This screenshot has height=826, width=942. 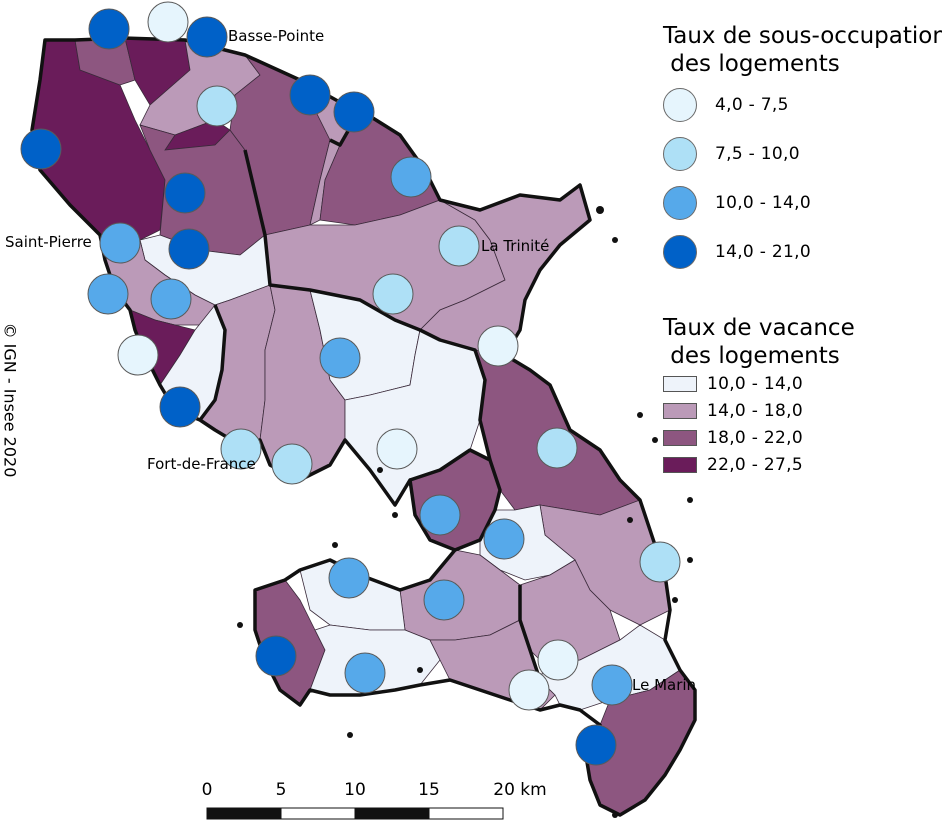 I want to click on legend-item: 7,5 - 10,0, so click(x=731, y=154).